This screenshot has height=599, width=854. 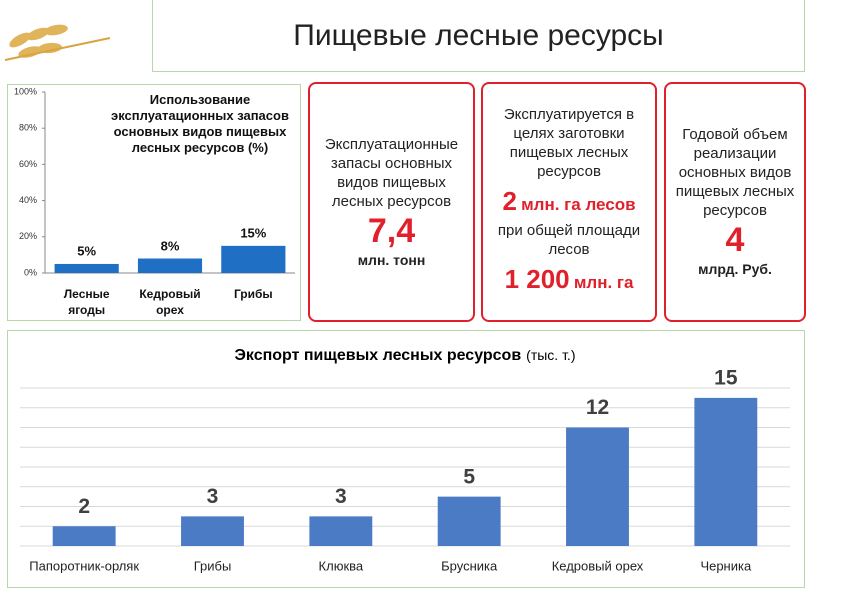 I want to click on value-label: 15%, so click(x=253, y=233).